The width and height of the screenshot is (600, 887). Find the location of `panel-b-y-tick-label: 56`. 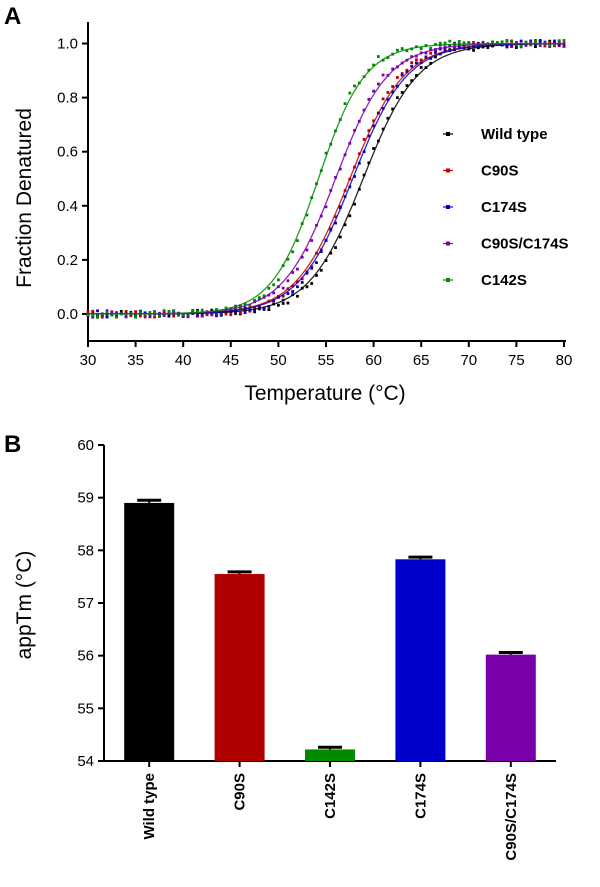

panel-b-y-tick-label: 56 is located at coordinates (85, 656).